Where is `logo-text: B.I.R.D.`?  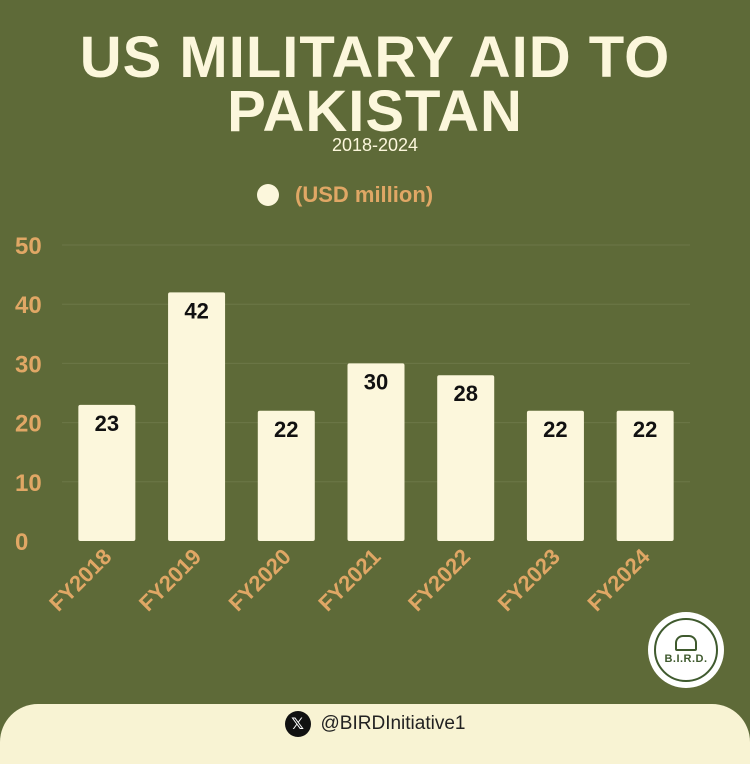 logo-text: B.I.R.D. is located at coordinates (686, 659).